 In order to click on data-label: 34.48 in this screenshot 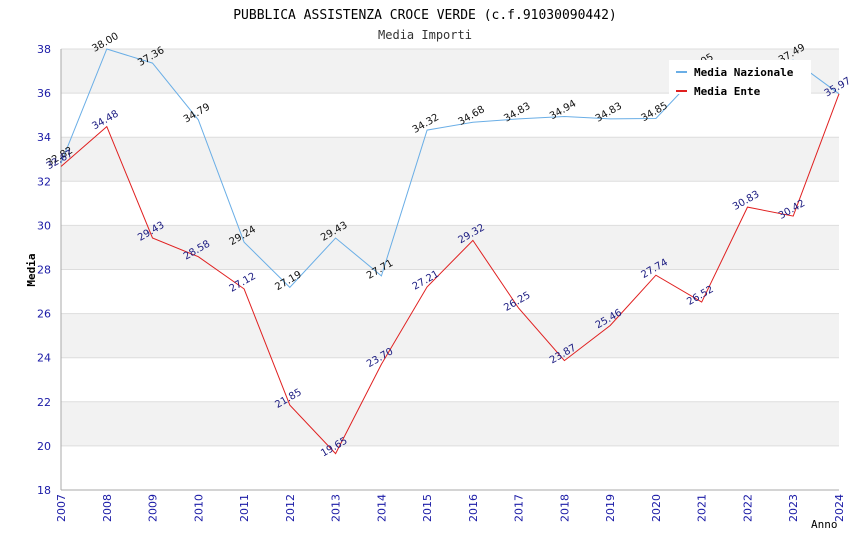, I will do `click(105, 121)`.